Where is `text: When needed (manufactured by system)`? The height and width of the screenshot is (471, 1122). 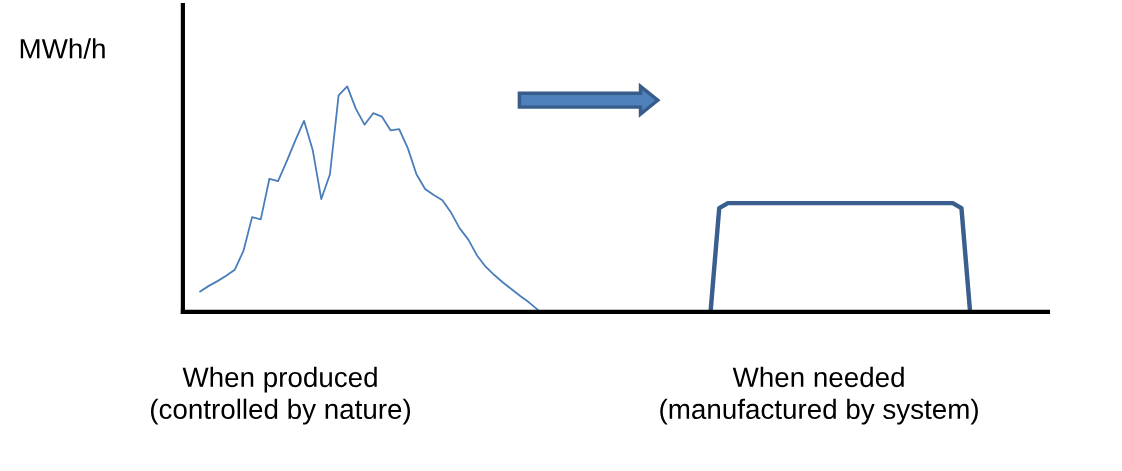 text: When needed (manufactured by system) is located at coordinates (819, 395).